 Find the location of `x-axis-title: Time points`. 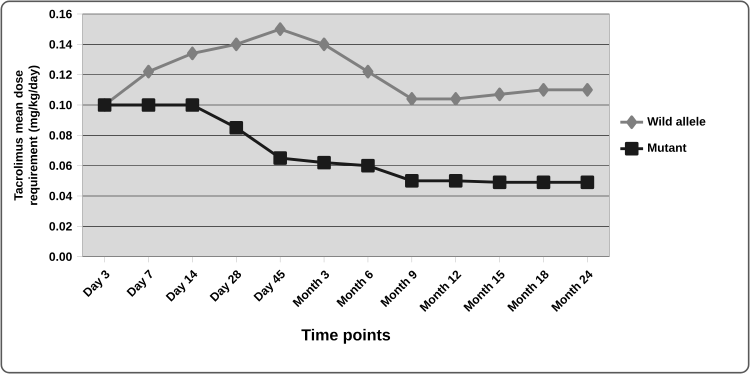

x-axis-title: Time points is located at coordinates (345, 336).